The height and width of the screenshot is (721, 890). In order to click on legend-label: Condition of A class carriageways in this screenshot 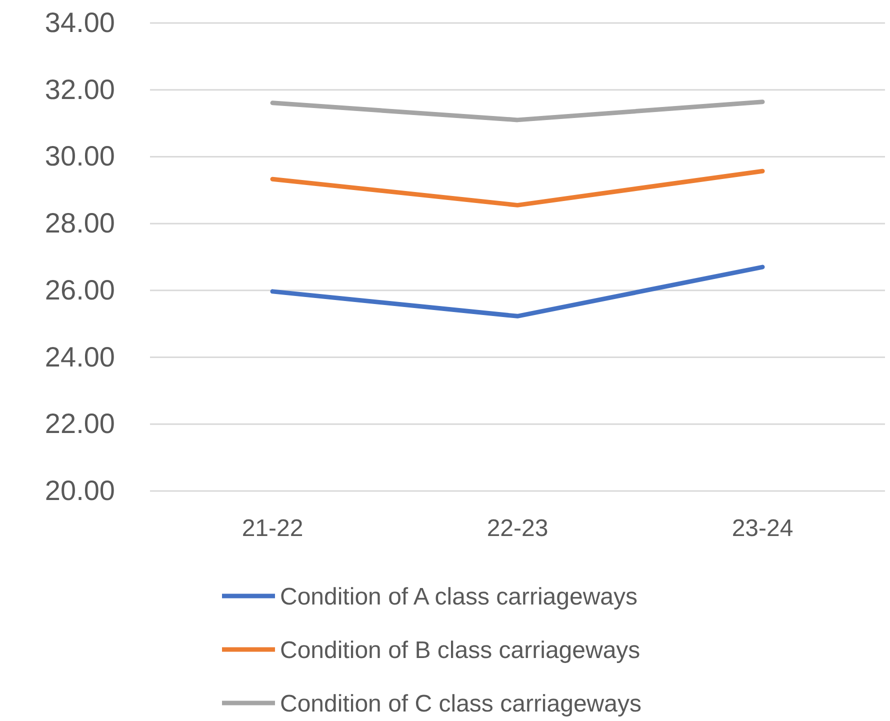, I will do `click(459, 596)`.